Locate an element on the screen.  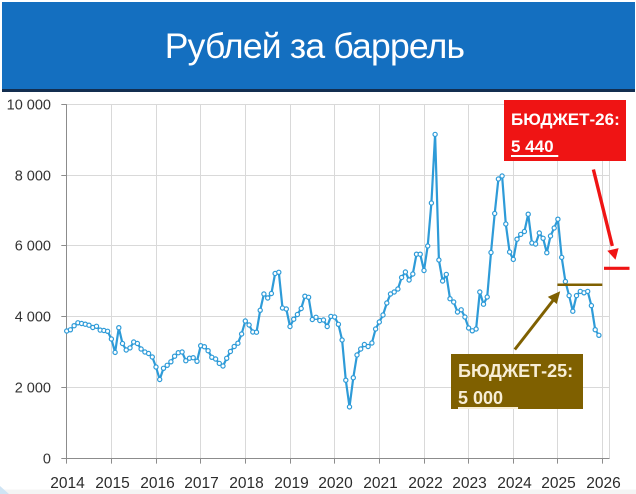
svg-text: 2024 is located at coordinates (514, 483).